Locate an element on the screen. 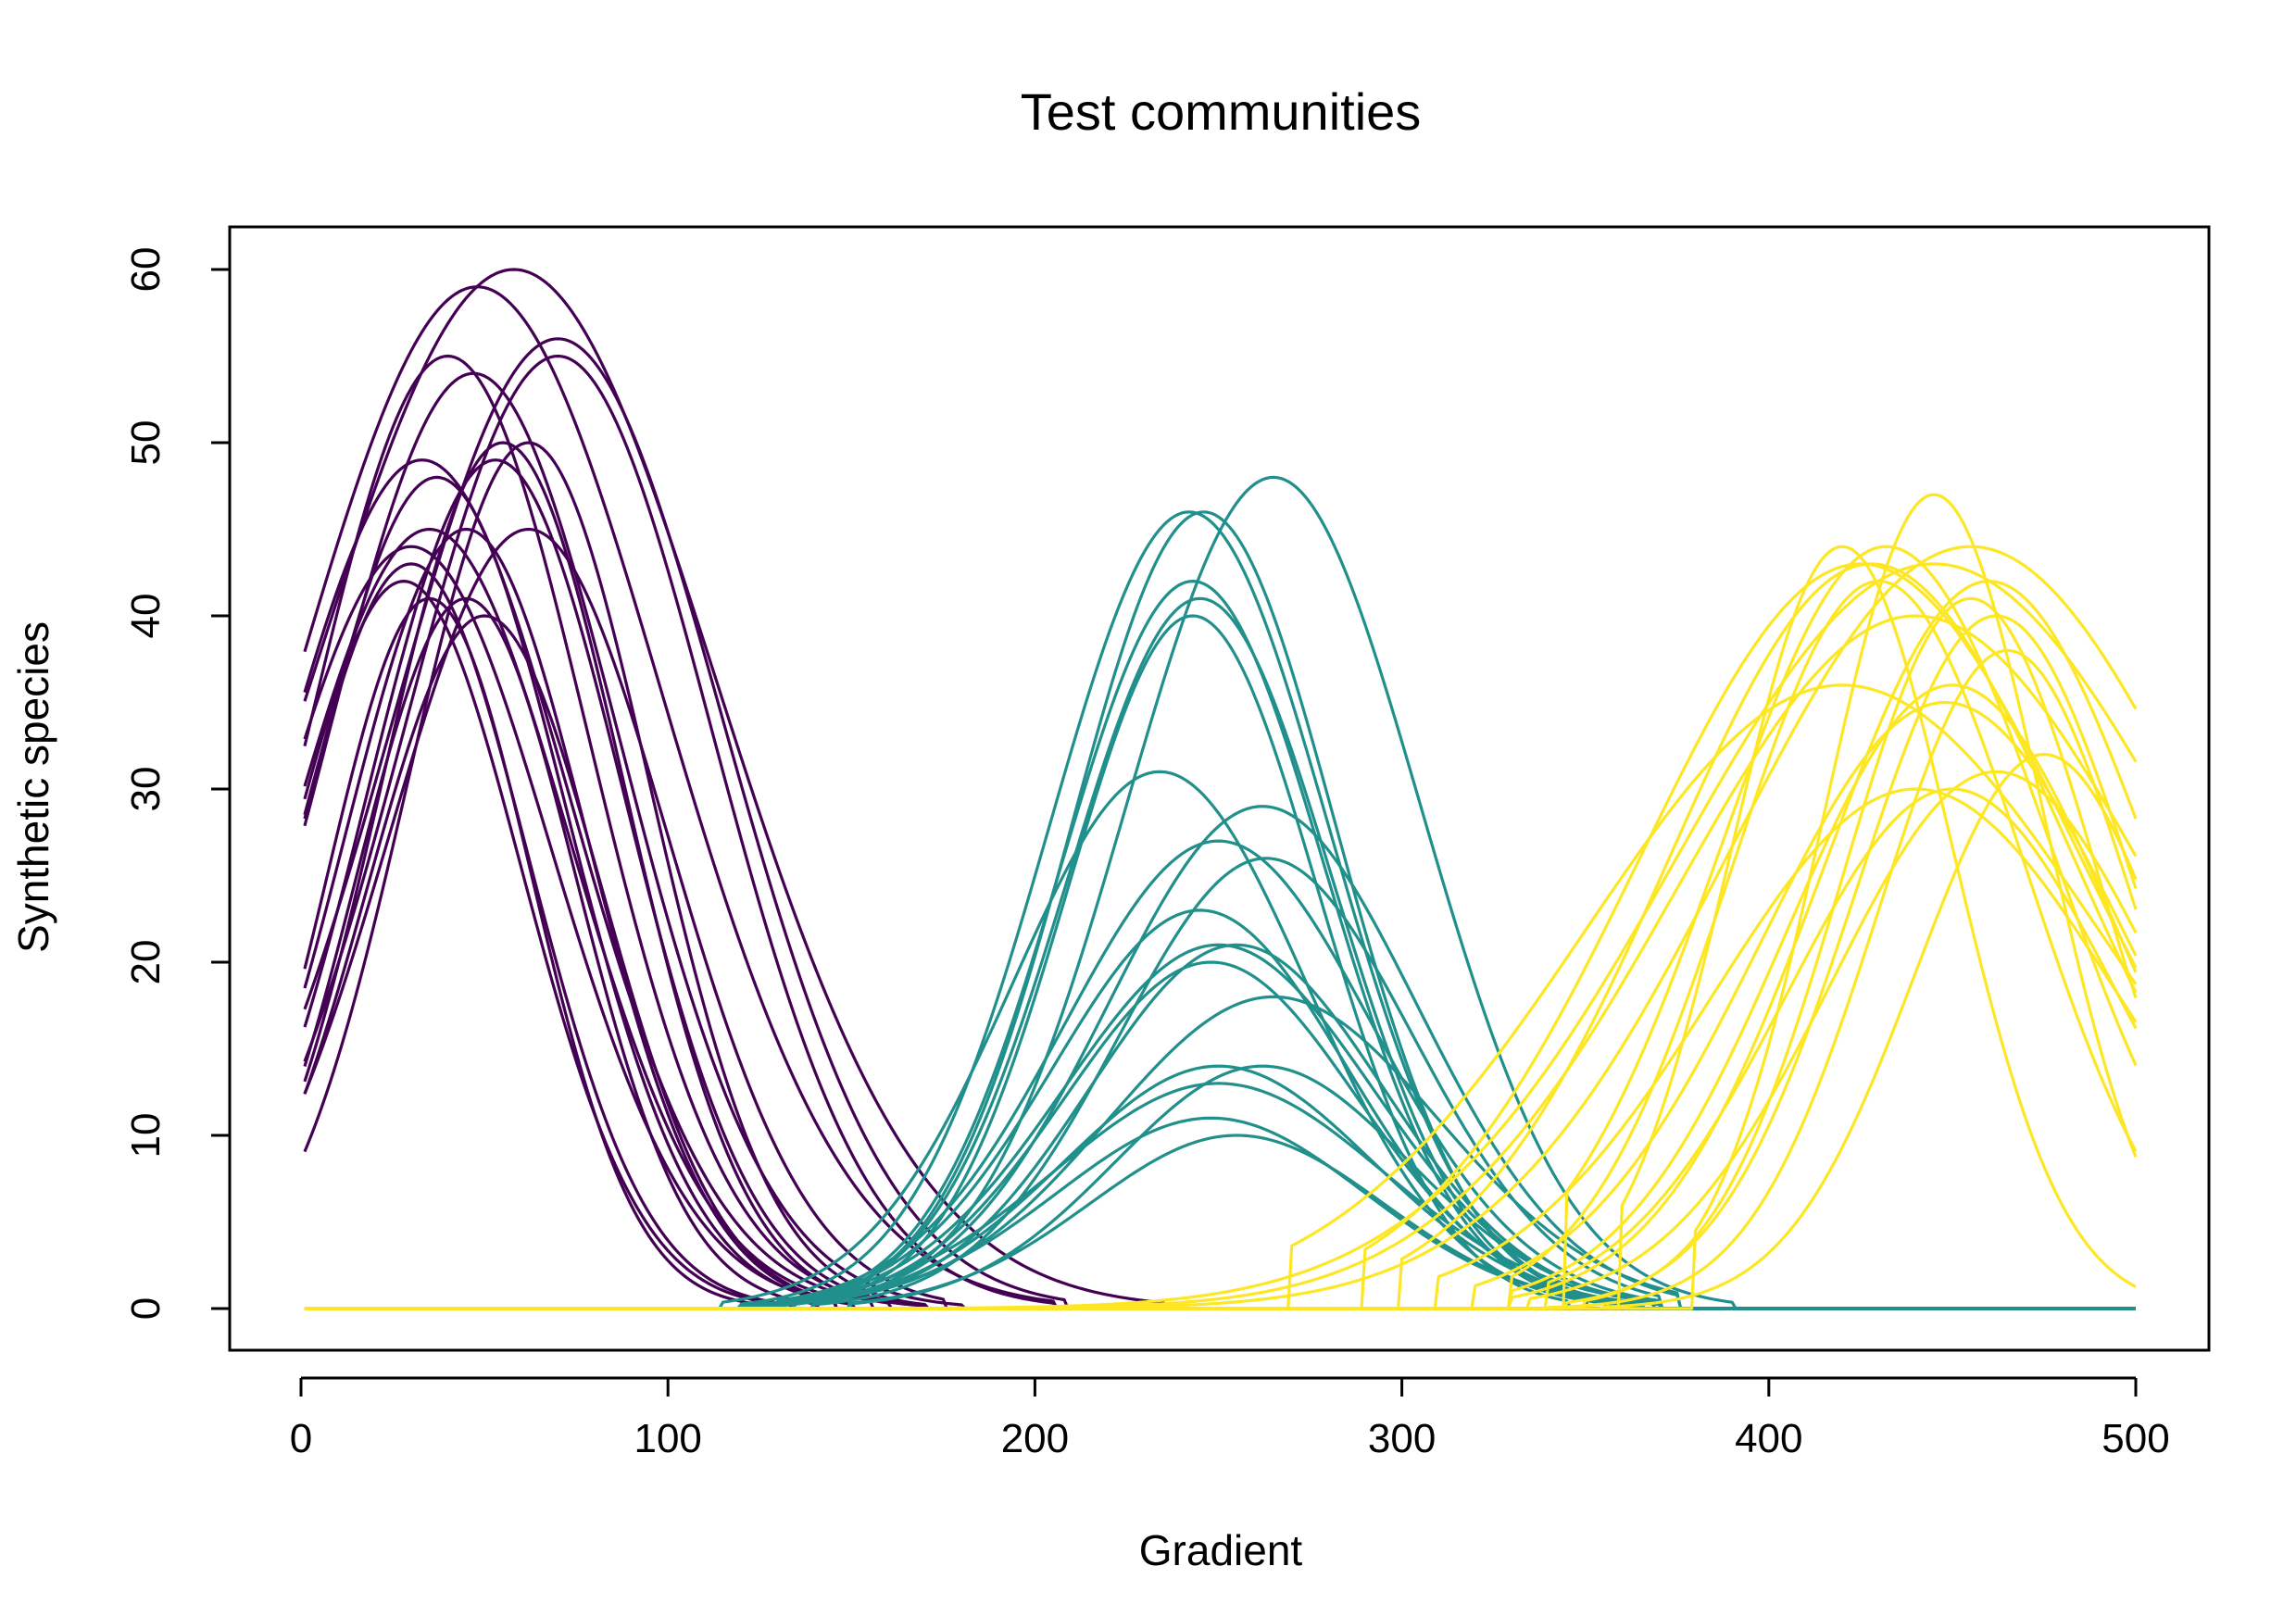  y-tick-label: 50 is located at coordinates (146, 443).